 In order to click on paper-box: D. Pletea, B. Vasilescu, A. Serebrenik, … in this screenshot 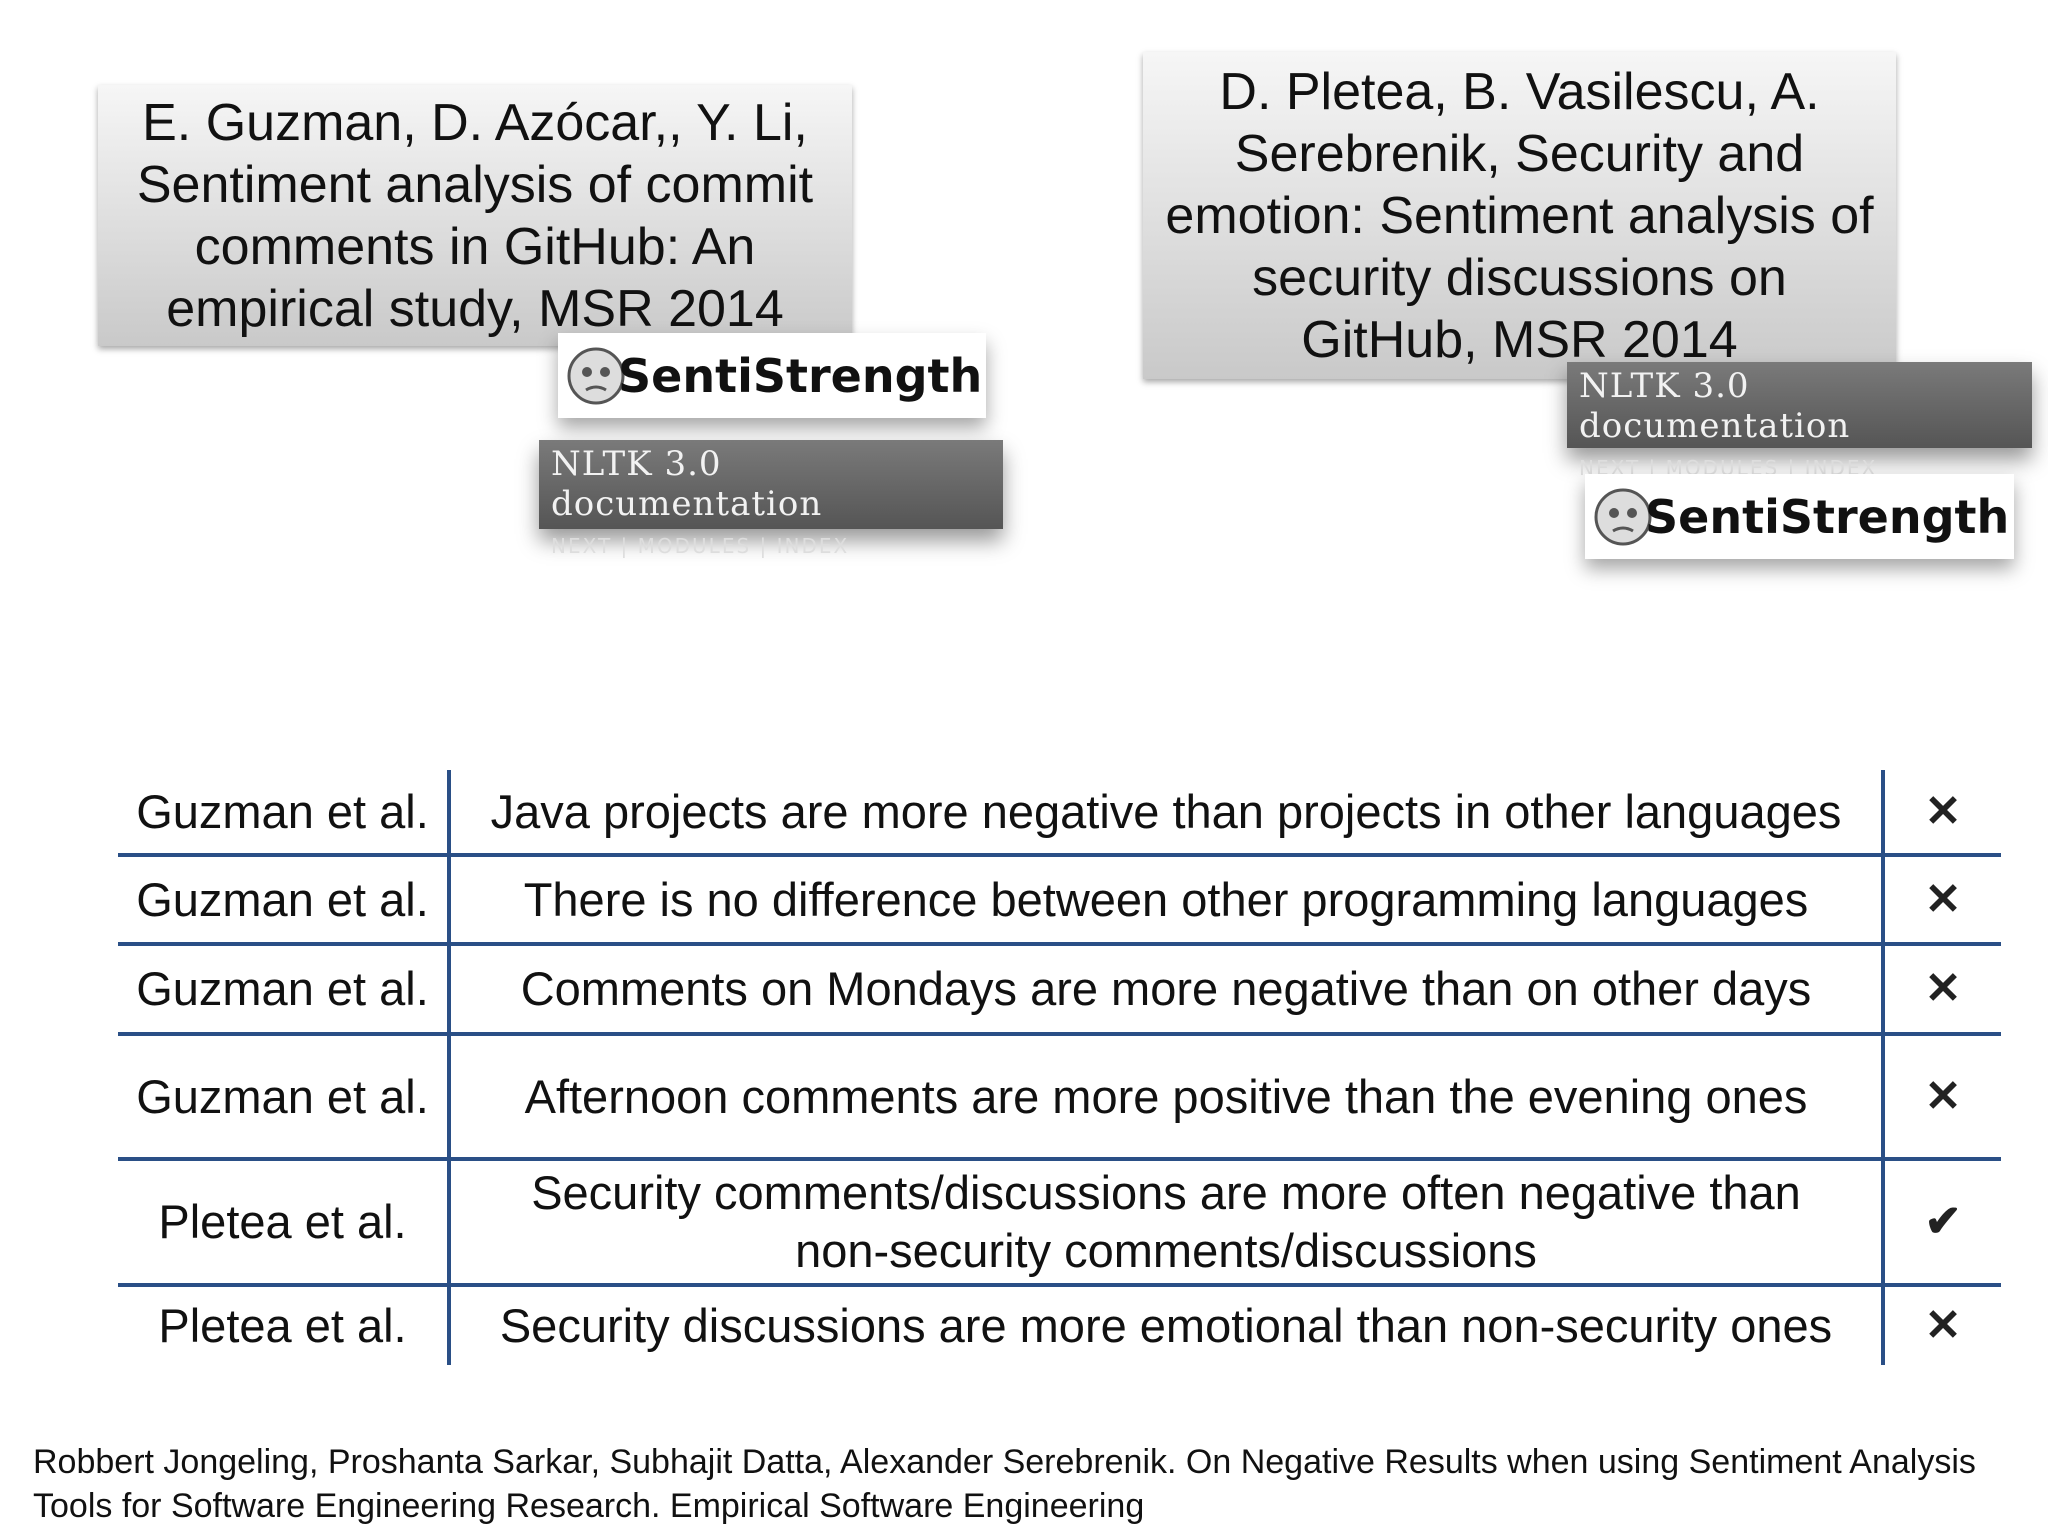, I will do `click(1519, 215)`.